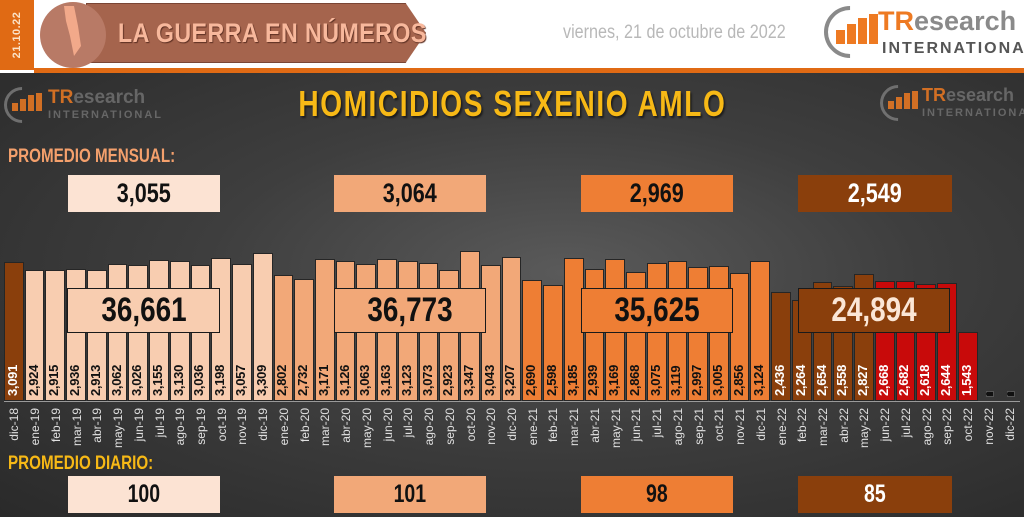 Image resolution: width=1024 pixels, height=517 pixels. Describe the element at coordinates (272, 33) in the screenshot. I see `banner-title: LA GUERRA EN NÚMEROS` at that location.